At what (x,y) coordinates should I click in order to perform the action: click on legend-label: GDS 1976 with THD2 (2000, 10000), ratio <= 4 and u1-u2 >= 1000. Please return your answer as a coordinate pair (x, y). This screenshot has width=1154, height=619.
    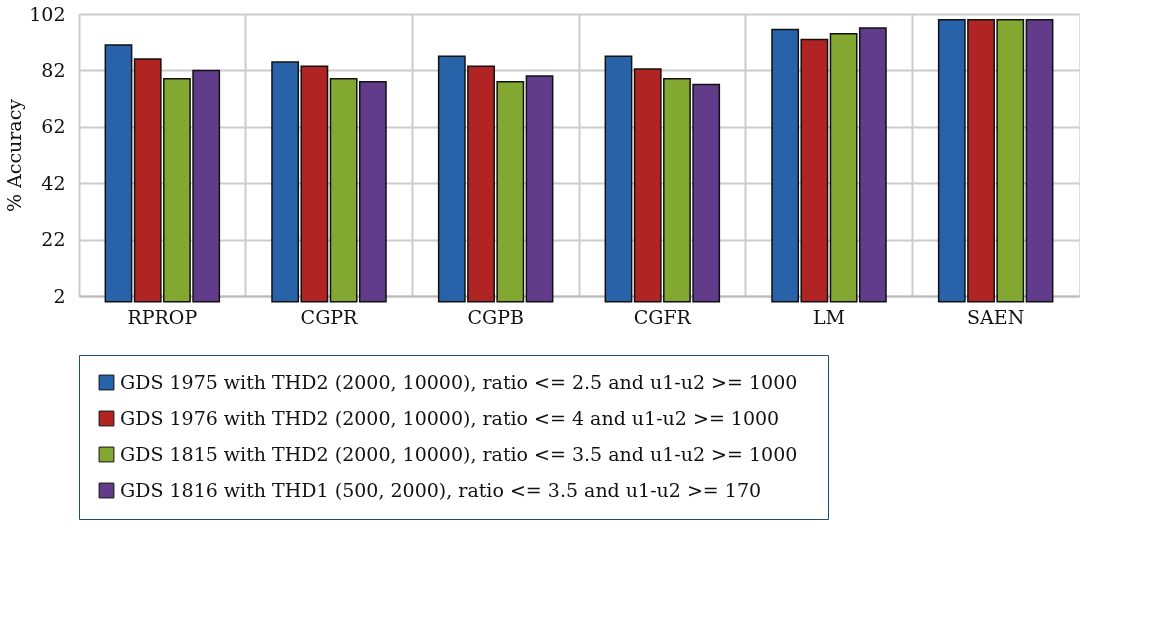
    Looking at the image, I should click on (450, 417).